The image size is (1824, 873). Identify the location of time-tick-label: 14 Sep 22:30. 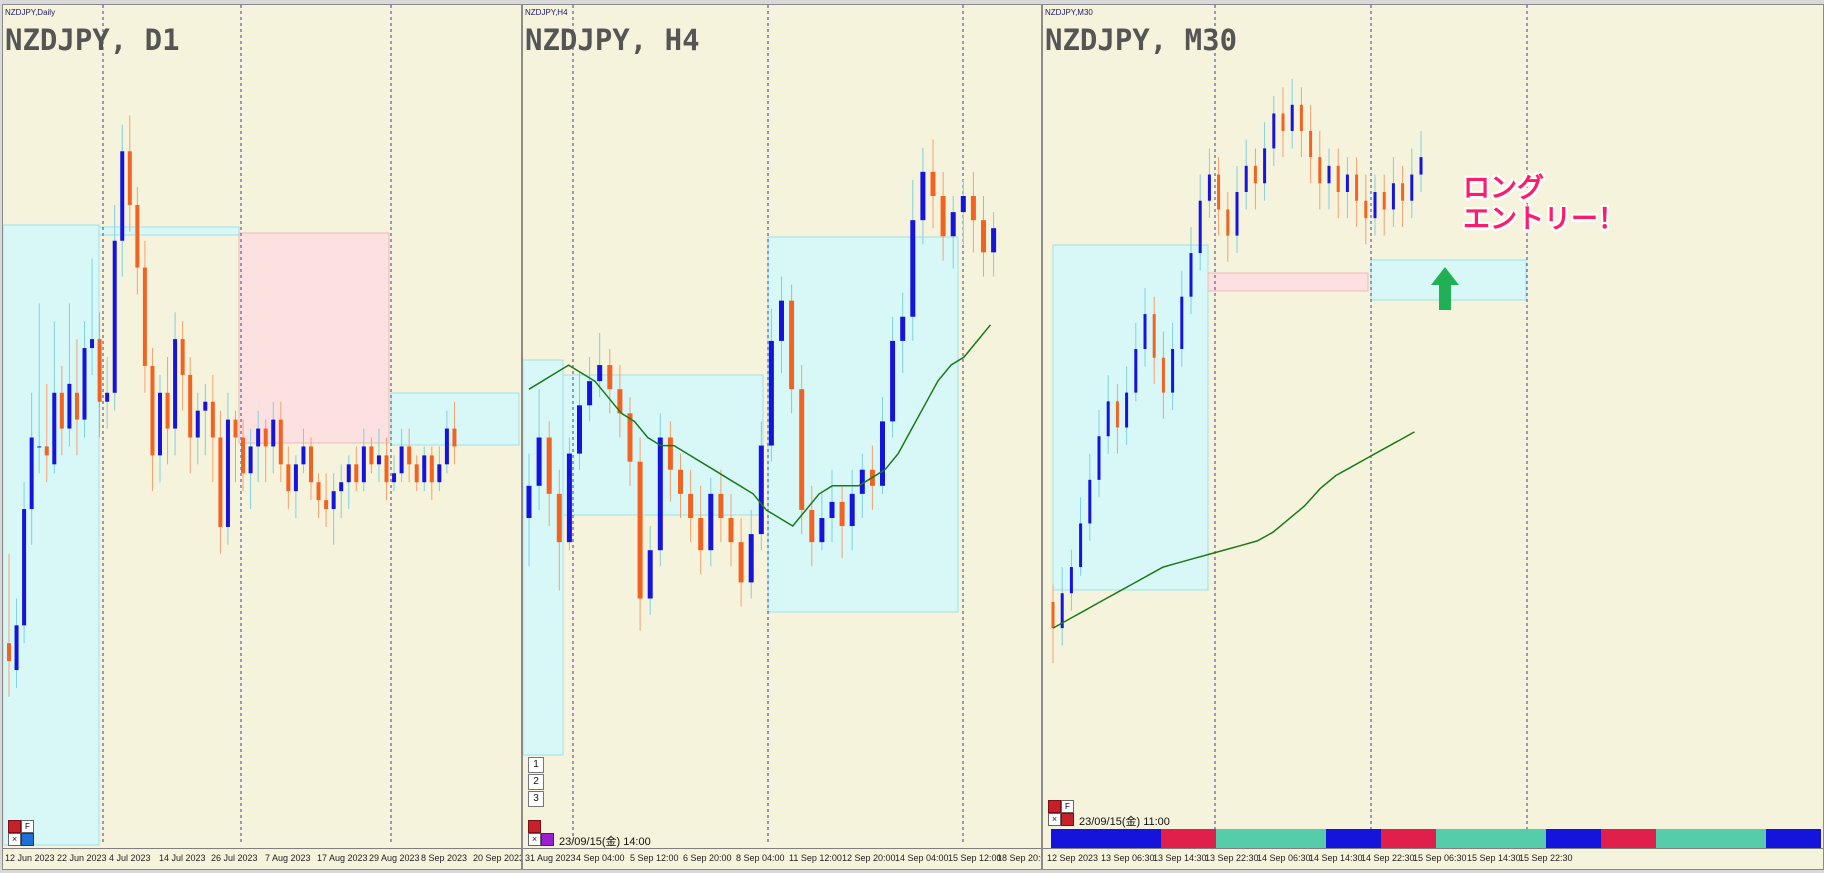
(1388, 858).